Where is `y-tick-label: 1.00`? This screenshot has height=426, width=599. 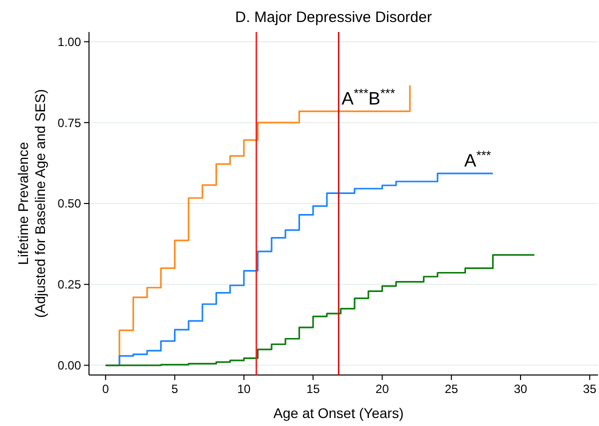
y-tick-label: 1.00 is located at coordinates (70, 41).